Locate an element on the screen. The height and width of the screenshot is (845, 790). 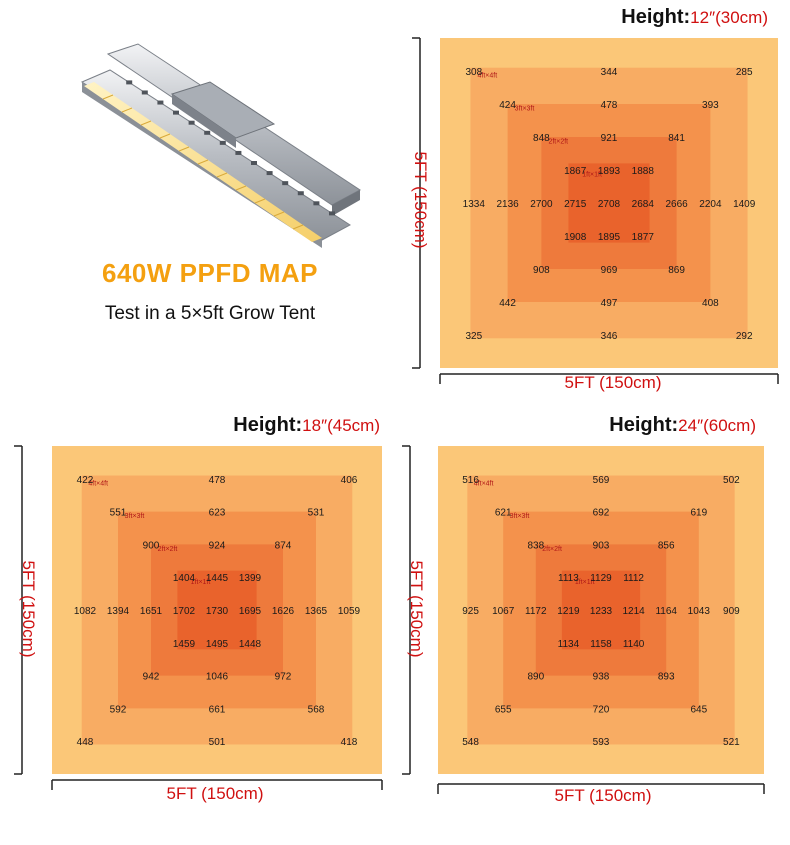
height-value: 24″(60cm) is located at coordinates (717, 425).